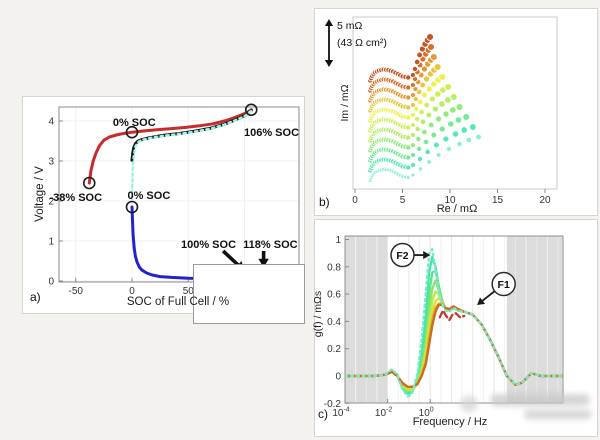 The image size is (600, 440). I want to click on c-annotation-label: F2, so click(402, 256).